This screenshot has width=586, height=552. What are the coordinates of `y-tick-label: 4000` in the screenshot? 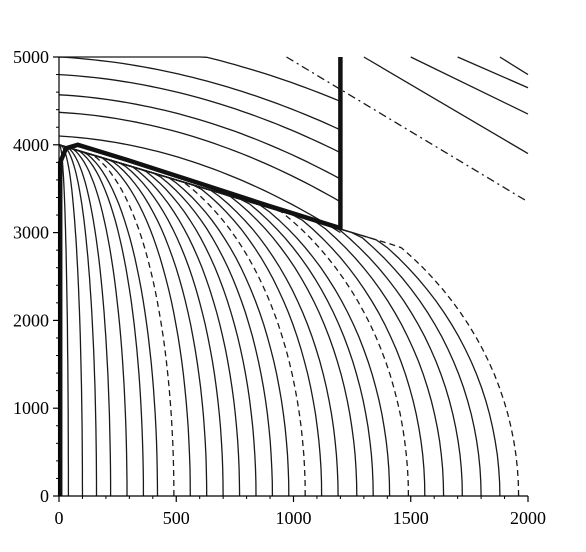 It's located at (31, 145).